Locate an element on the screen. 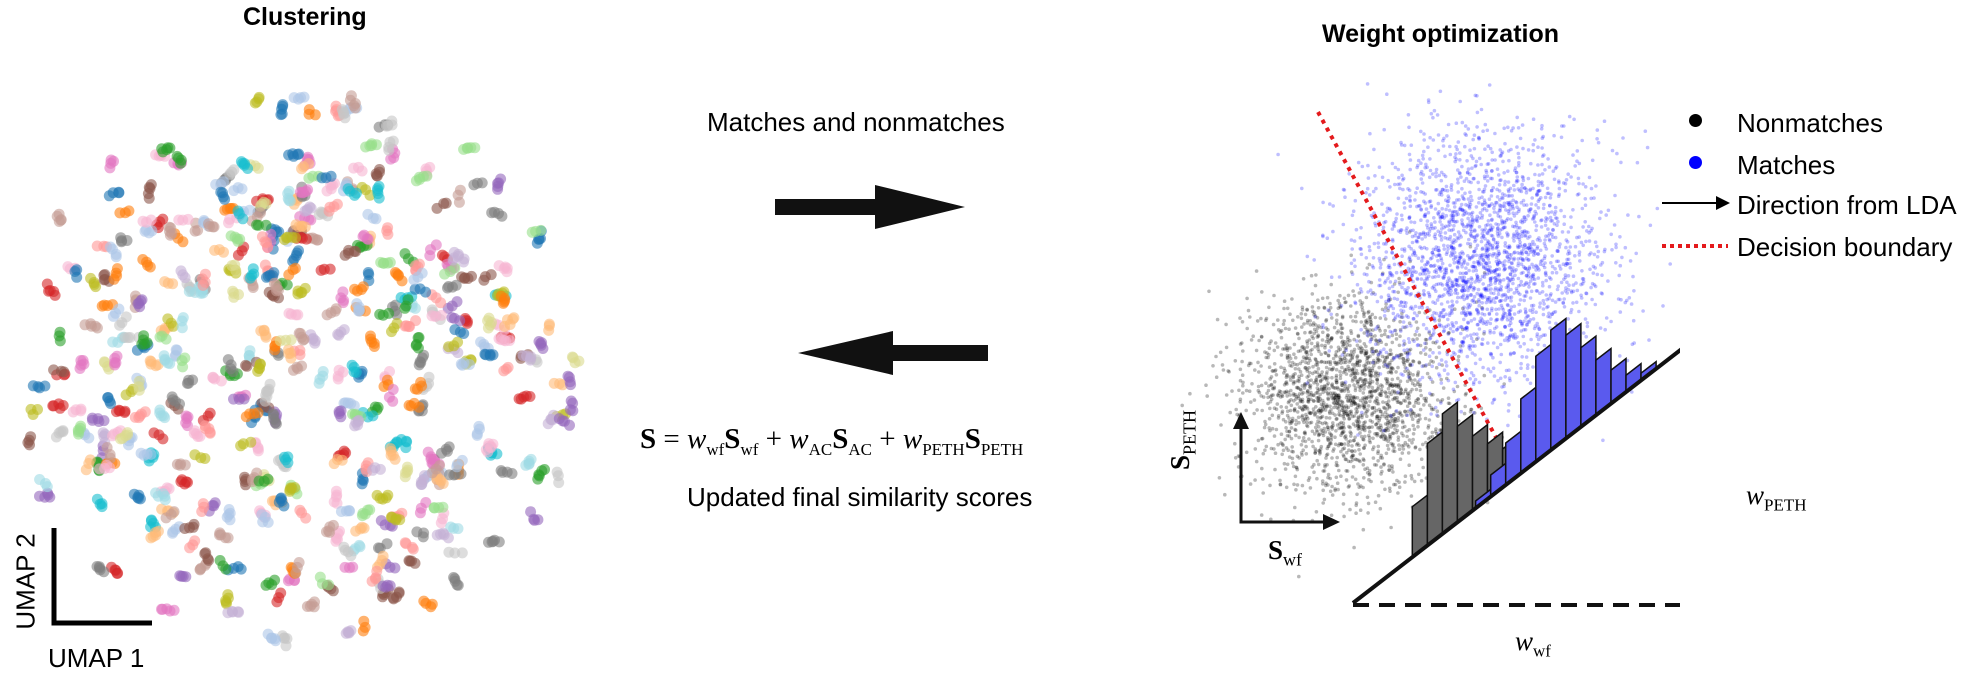  direction-legend-icon is located at coordinates (1696, 203).